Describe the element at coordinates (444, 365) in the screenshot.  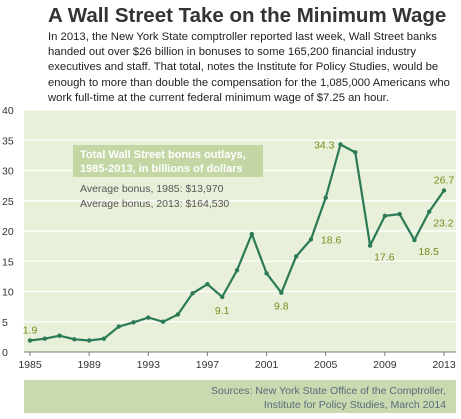
I see `x-tick-label: 2013` at that location.